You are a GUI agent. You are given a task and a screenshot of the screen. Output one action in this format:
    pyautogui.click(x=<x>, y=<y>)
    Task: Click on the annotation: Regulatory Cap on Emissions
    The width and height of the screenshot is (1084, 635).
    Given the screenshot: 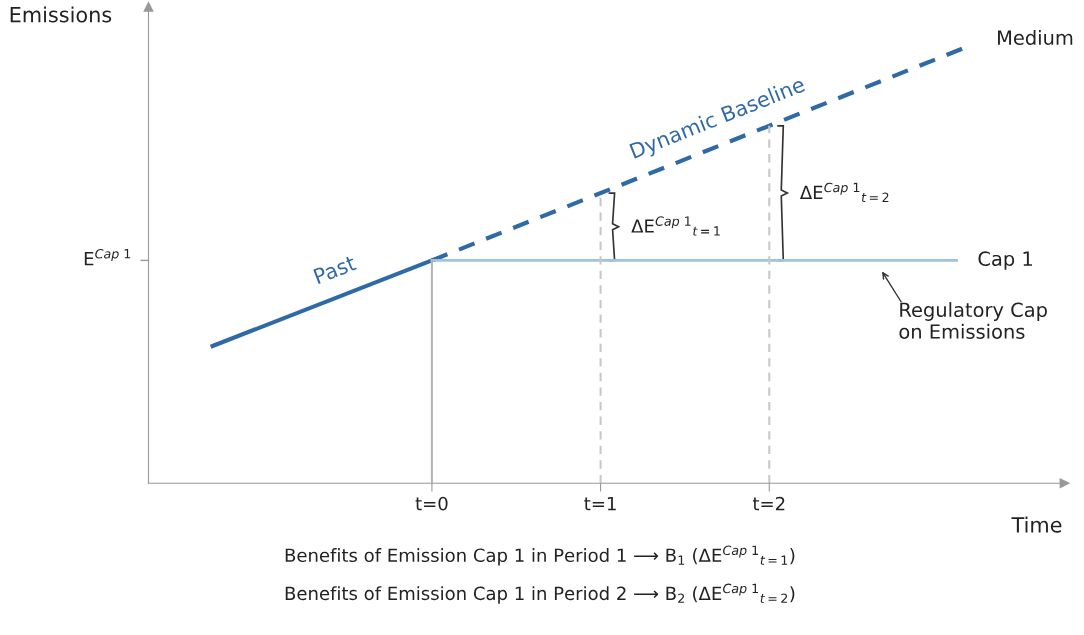 What is the action you would take?
    pyautogui.click(x=973, y=320)
    